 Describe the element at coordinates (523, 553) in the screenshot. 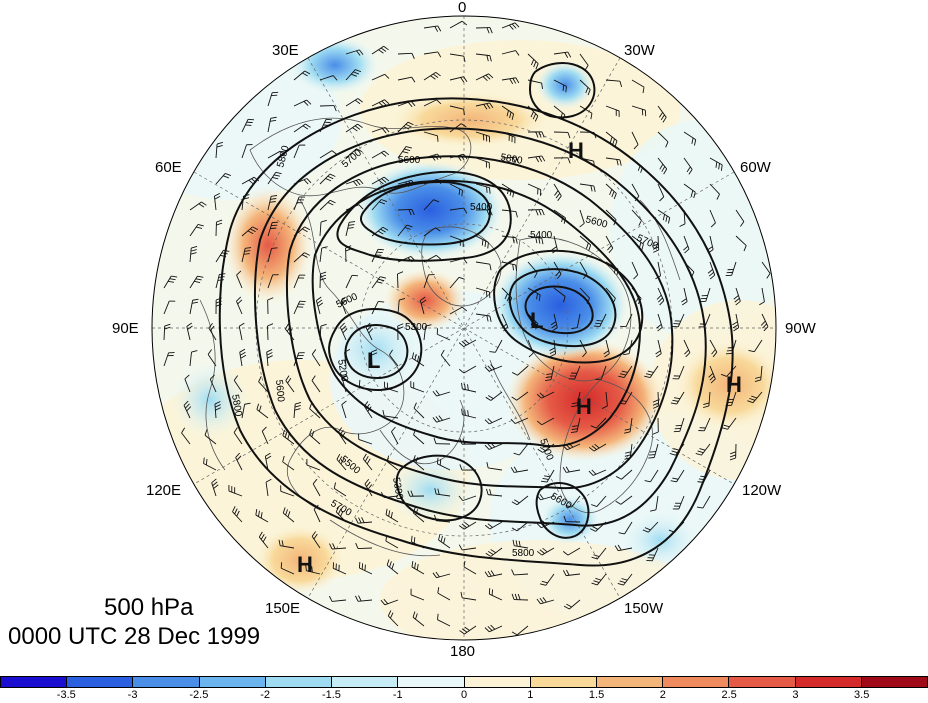

I see `contour-label: 5800` at that location.